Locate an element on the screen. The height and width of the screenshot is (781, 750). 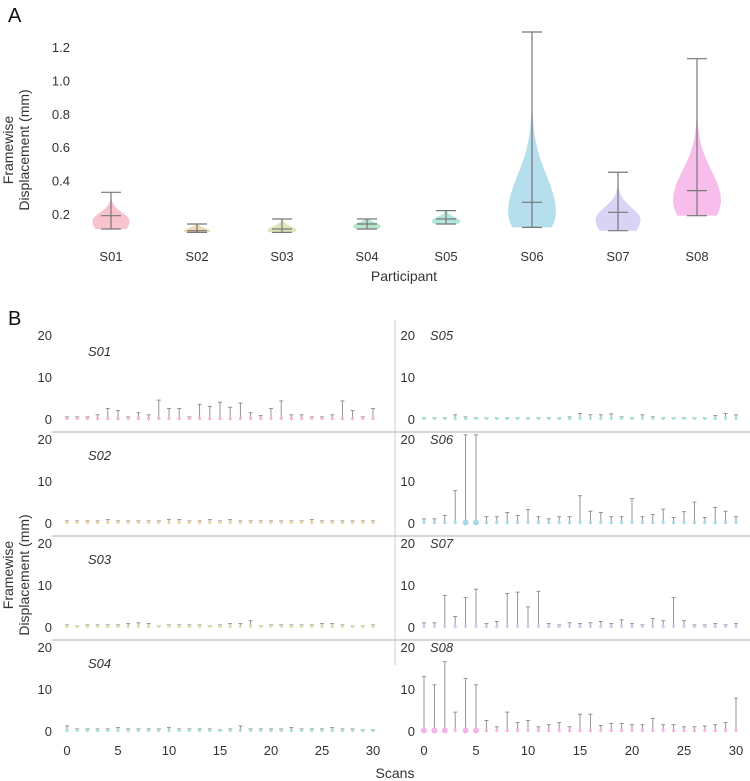
x-tick-label: S03 is located at coordinates (281, 256).